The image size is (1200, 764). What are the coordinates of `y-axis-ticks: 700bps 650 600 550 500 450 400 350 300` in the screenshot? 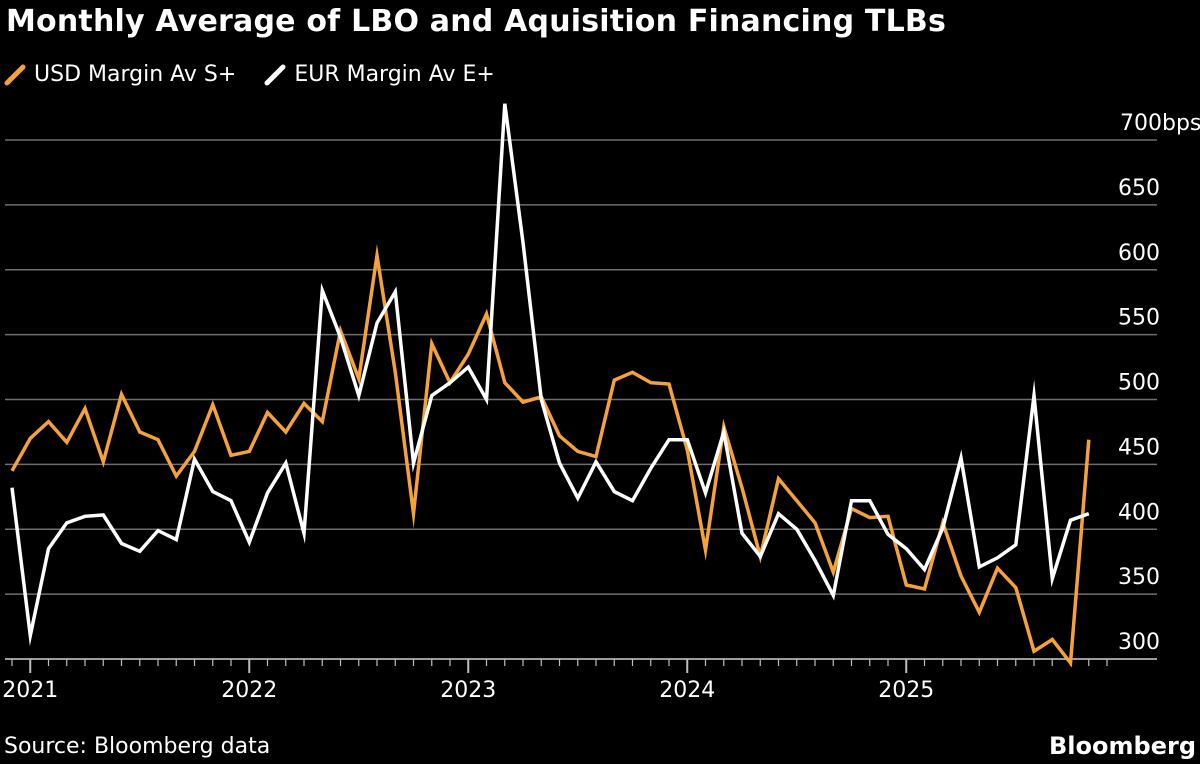 It's located at (1159, 383).